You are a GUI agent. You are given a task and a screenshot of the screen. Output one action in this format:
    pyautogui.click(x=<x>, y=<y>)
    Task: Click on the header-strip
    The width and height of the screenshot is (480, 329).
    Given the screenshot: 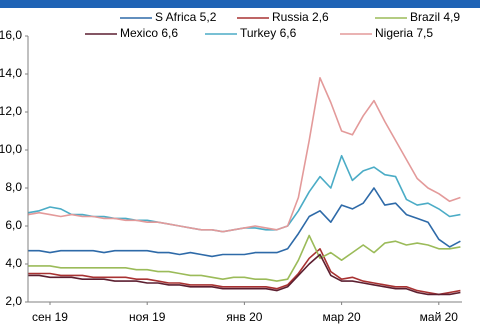 What is the action you would take?
    pyautogui.click(x=240, y=4)
    